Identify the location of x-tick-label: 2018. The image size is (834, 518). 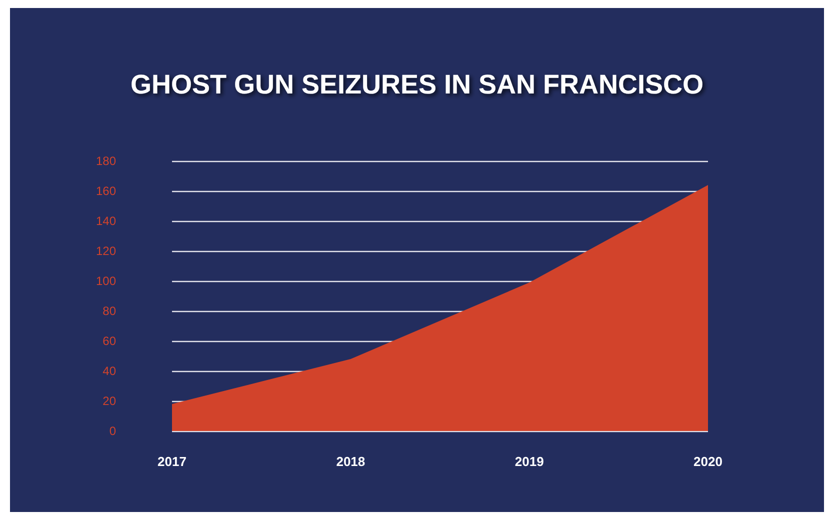
(351, 461).